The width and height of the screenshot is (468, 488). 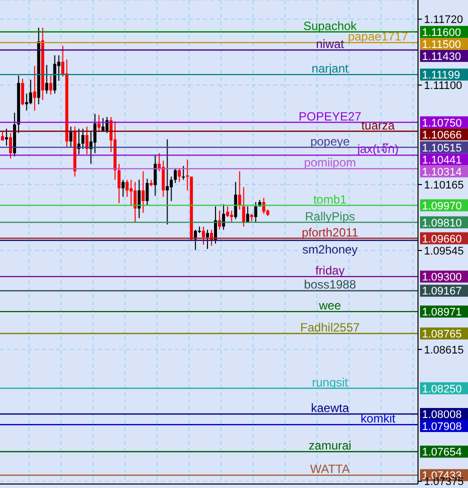 What do you see at coordinates (442, 334) in the screenshot?
I see `ref-line-label: 1.08765` at bounding box center [442, 334].